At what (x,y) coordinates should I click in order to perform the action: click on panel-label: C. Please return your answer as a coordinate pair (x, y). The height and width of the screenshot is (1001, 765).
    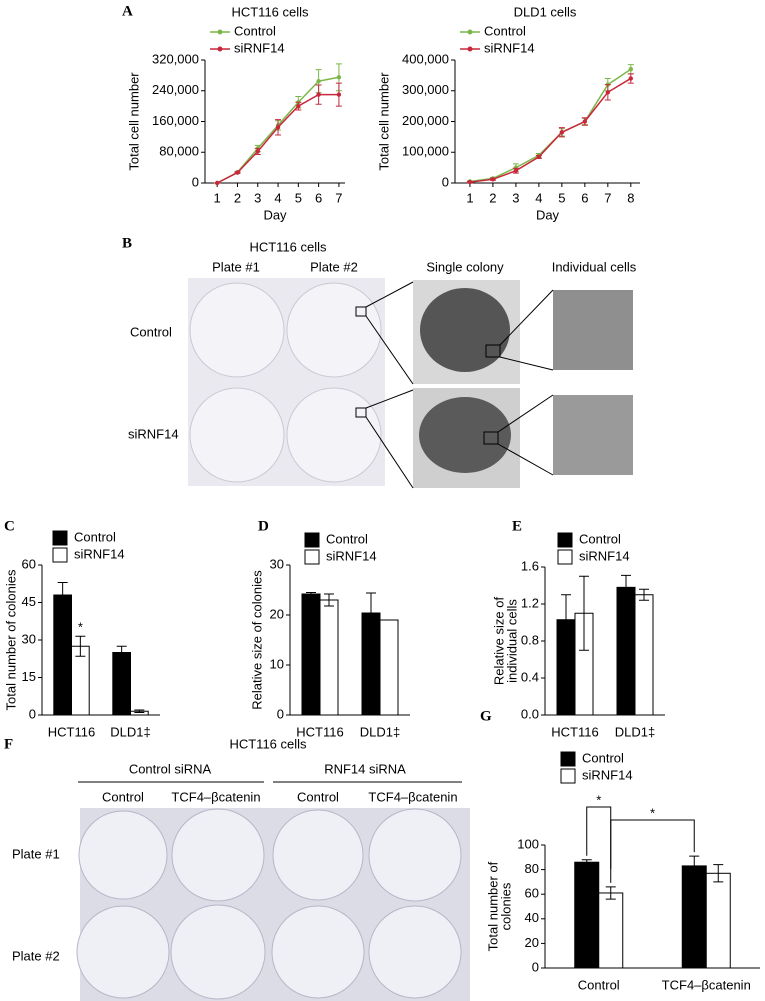
    Looking at the image, I should click on (9, 526).